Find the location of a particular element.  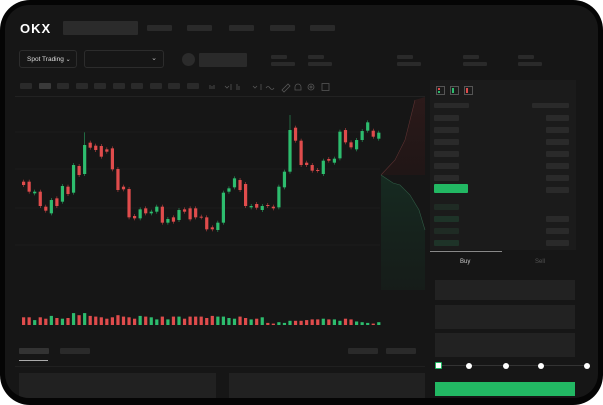

asks-only-icon is located at coordinates (468, 90).